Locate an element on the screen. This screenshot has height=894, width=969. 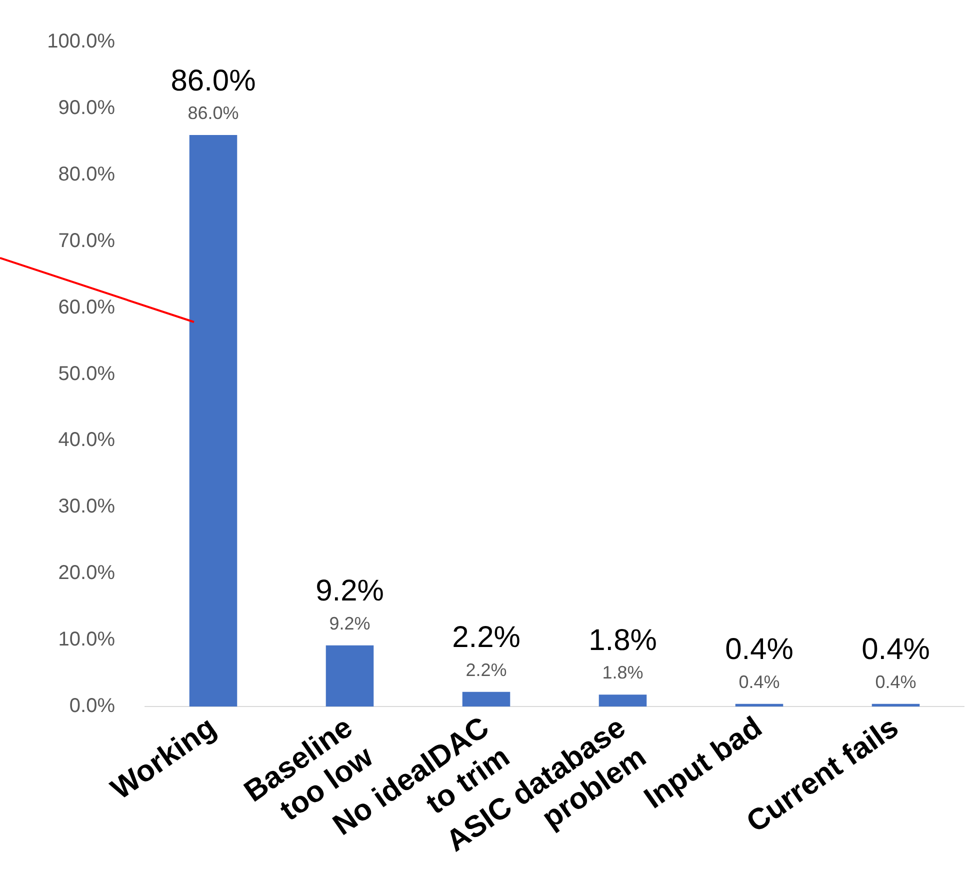
annotation: 1.8% is located at coordinates (622, 640).